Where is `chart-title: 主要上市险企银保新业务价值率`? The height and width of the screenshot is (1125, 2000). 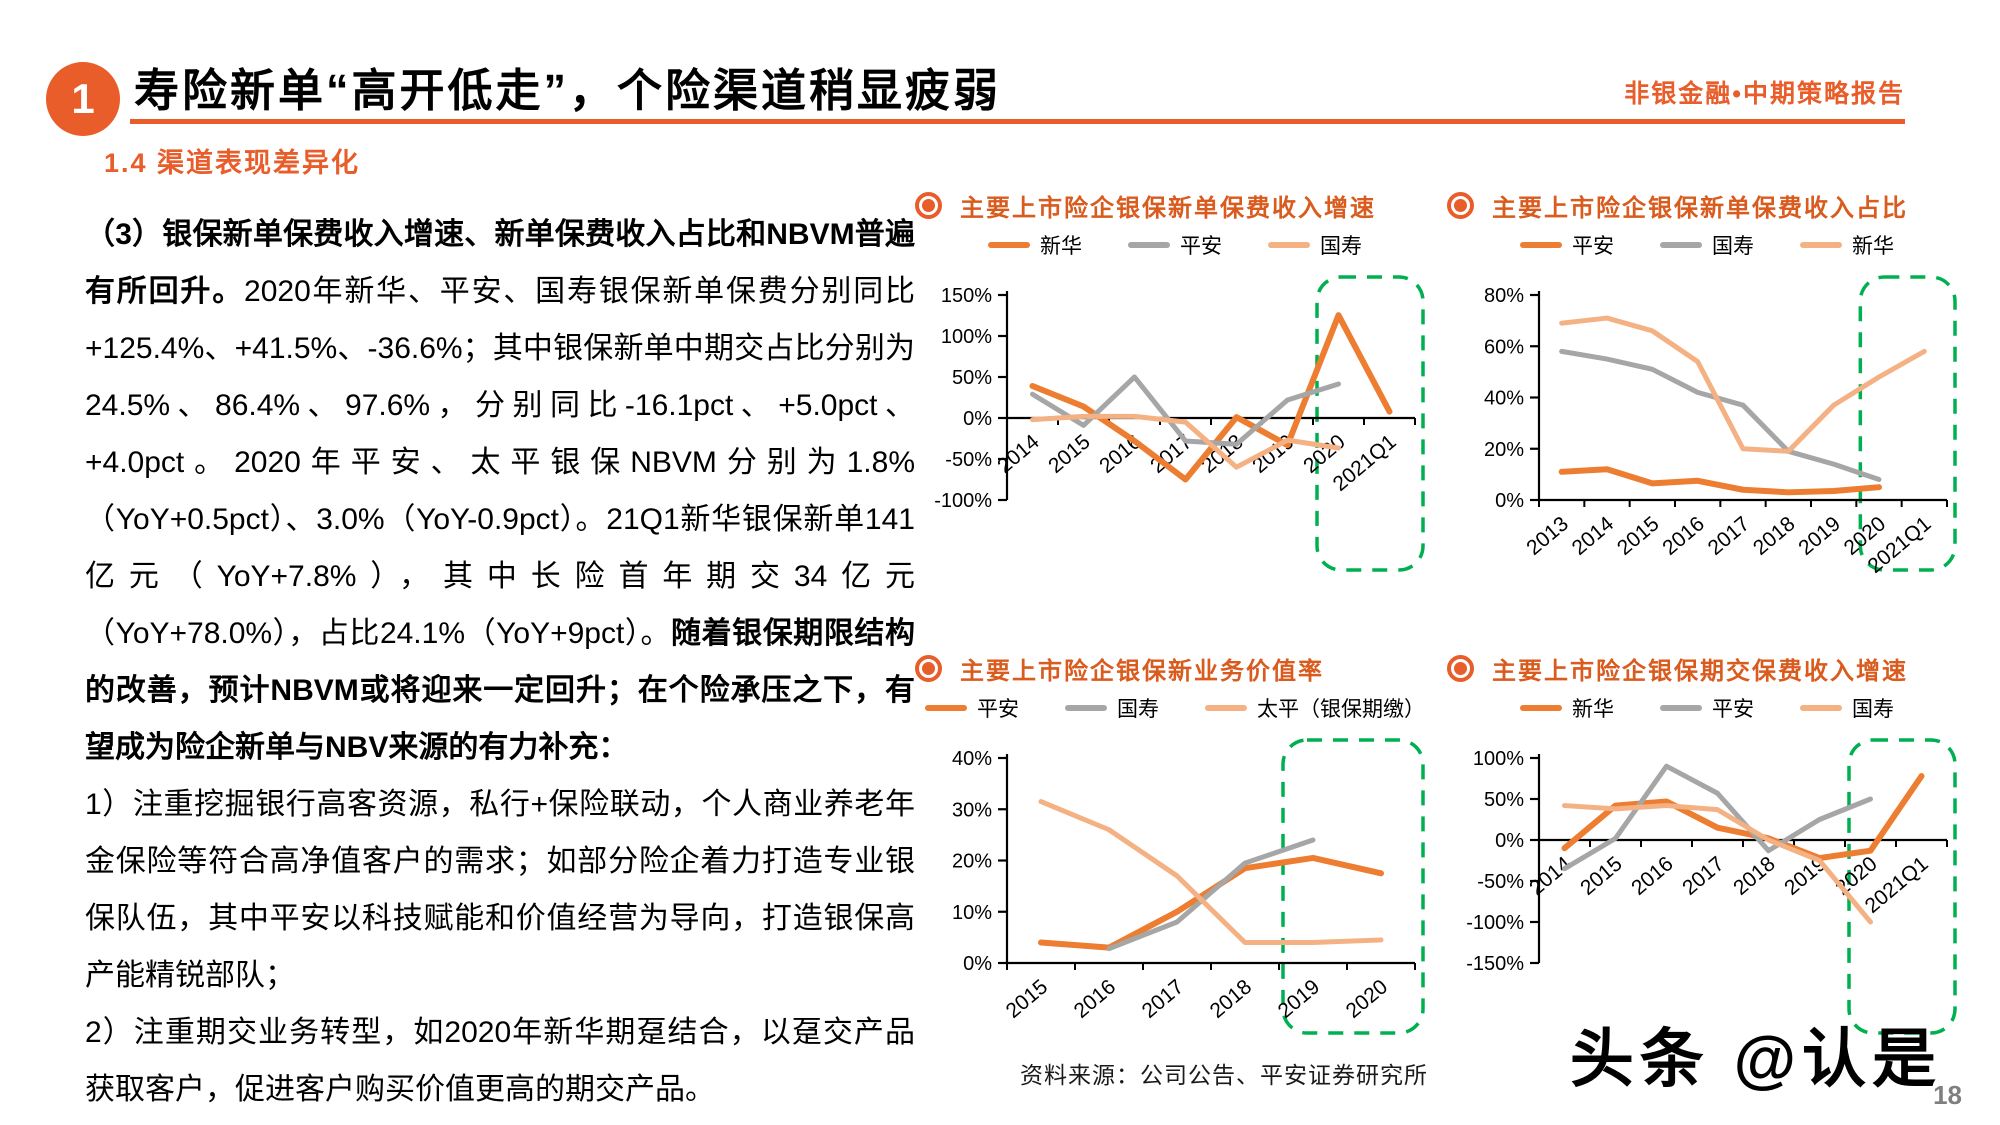
chart-title: 主要上市险企银保新业务价值率 is located at coordinates (1142, 671).